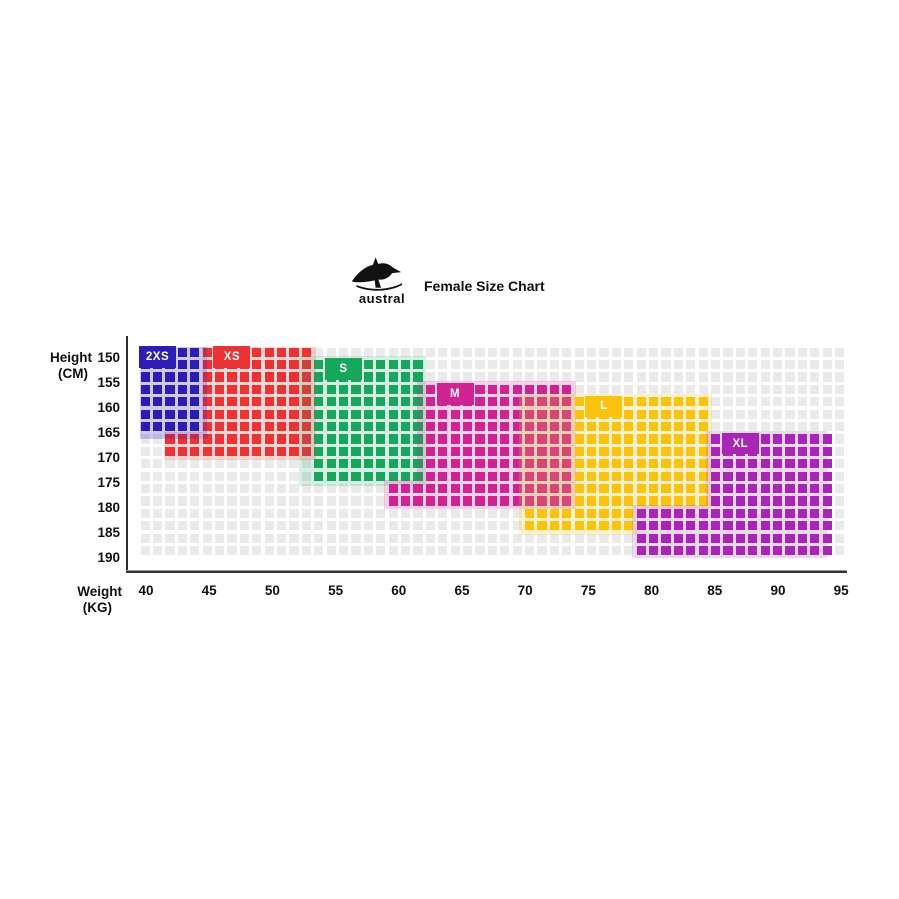  I want to click on y-tick-label: 160, so click(108, 407).